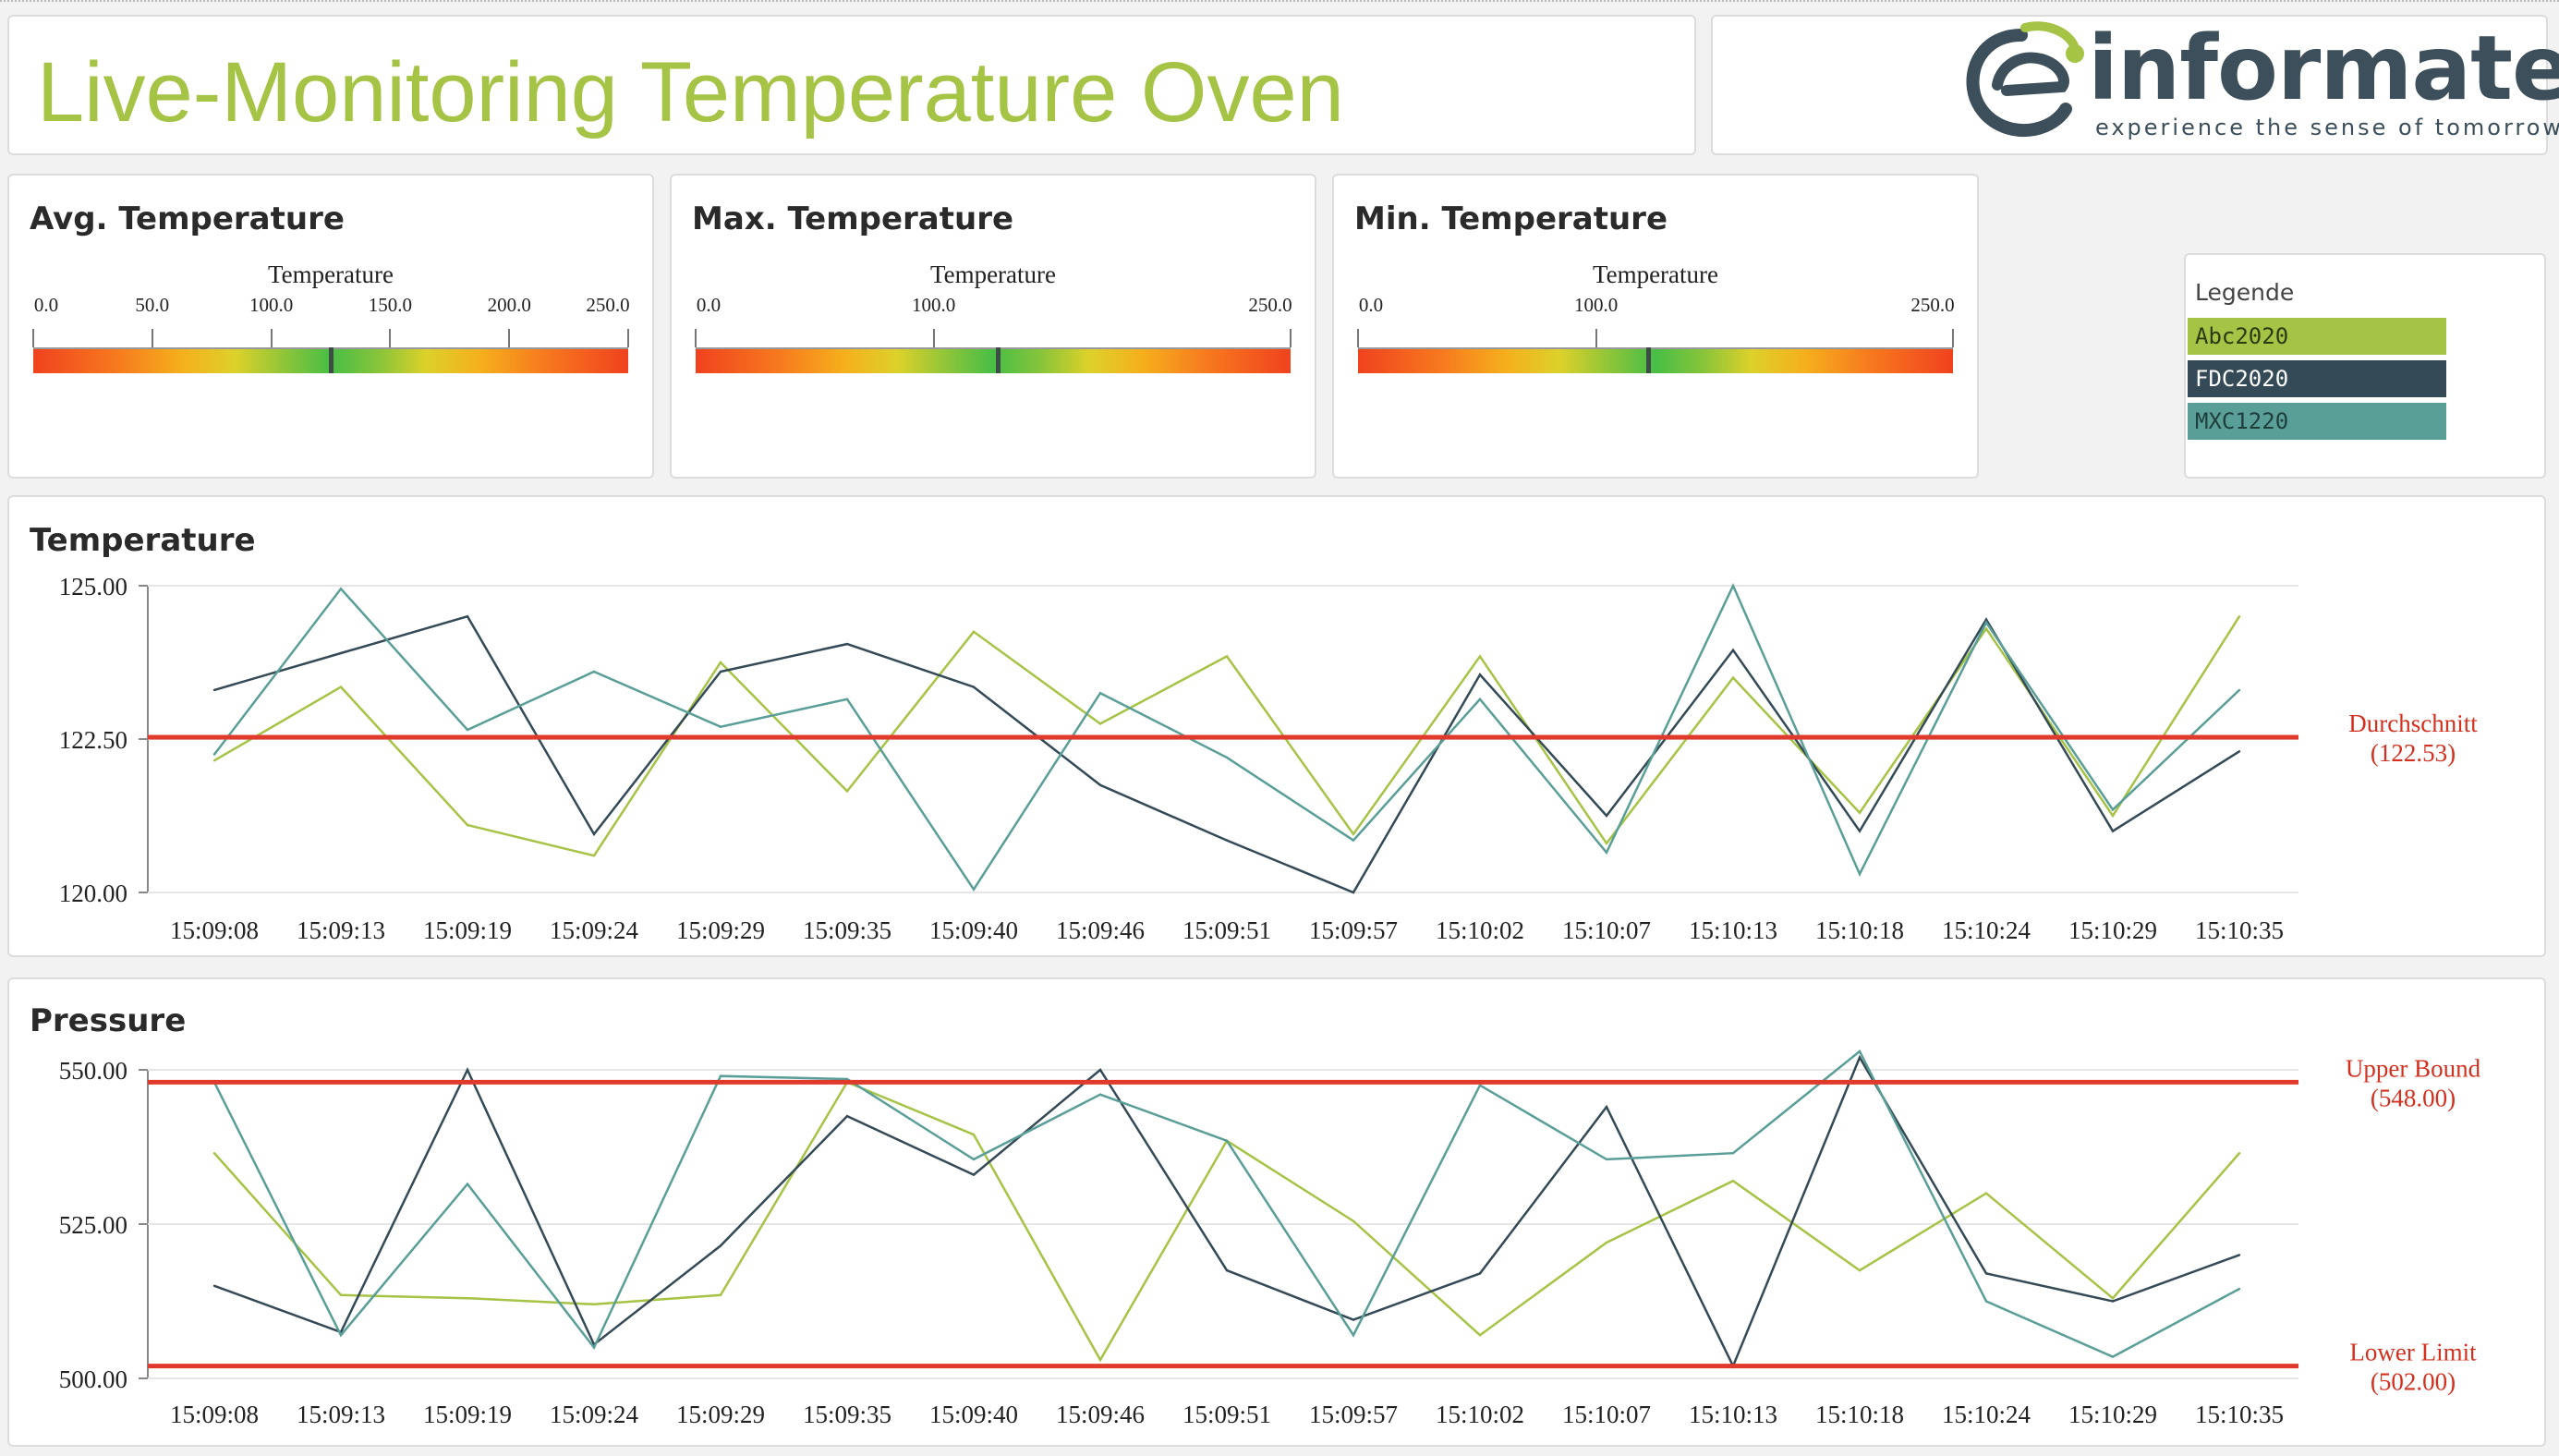 This screenshot has width=2559, height=1456. Describe the element at coordinates (93, 740) in the screenshot. I see `y-tick-label: 122.50` at that location.